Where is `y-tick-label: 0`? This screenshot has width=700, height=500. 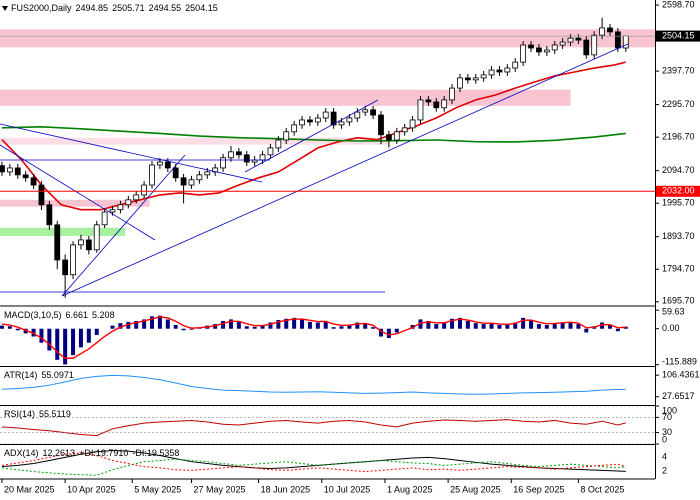
y-tick-label: 0 is located at coordinates (664, 439).